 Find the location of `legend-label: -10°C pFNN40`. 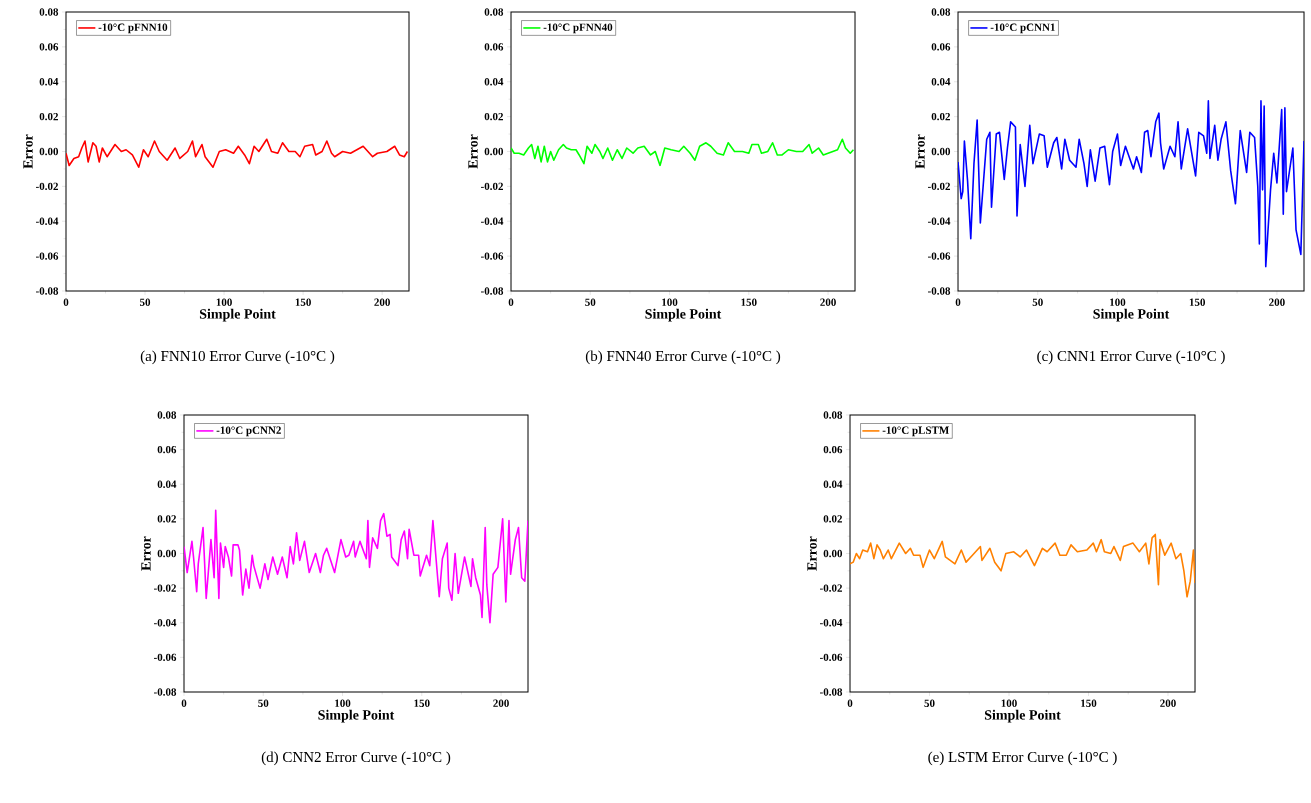

legend-label: -10°C pFNN40 is located at coordinates (578, 28).